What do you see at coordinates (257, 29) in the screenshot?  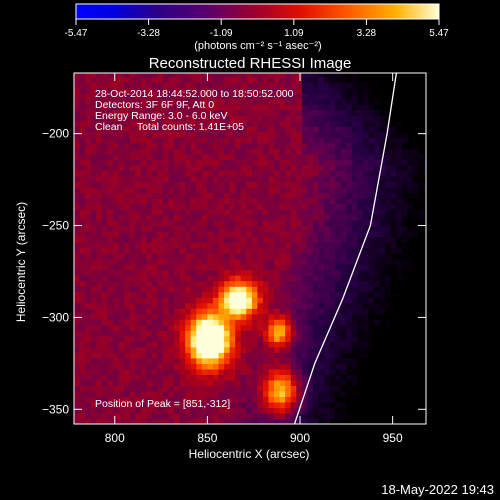 I see `colorbar-ticks: -5.47 -3.28 -1.09 1.09 3.28 5.47` at bounding box center [257, 29].